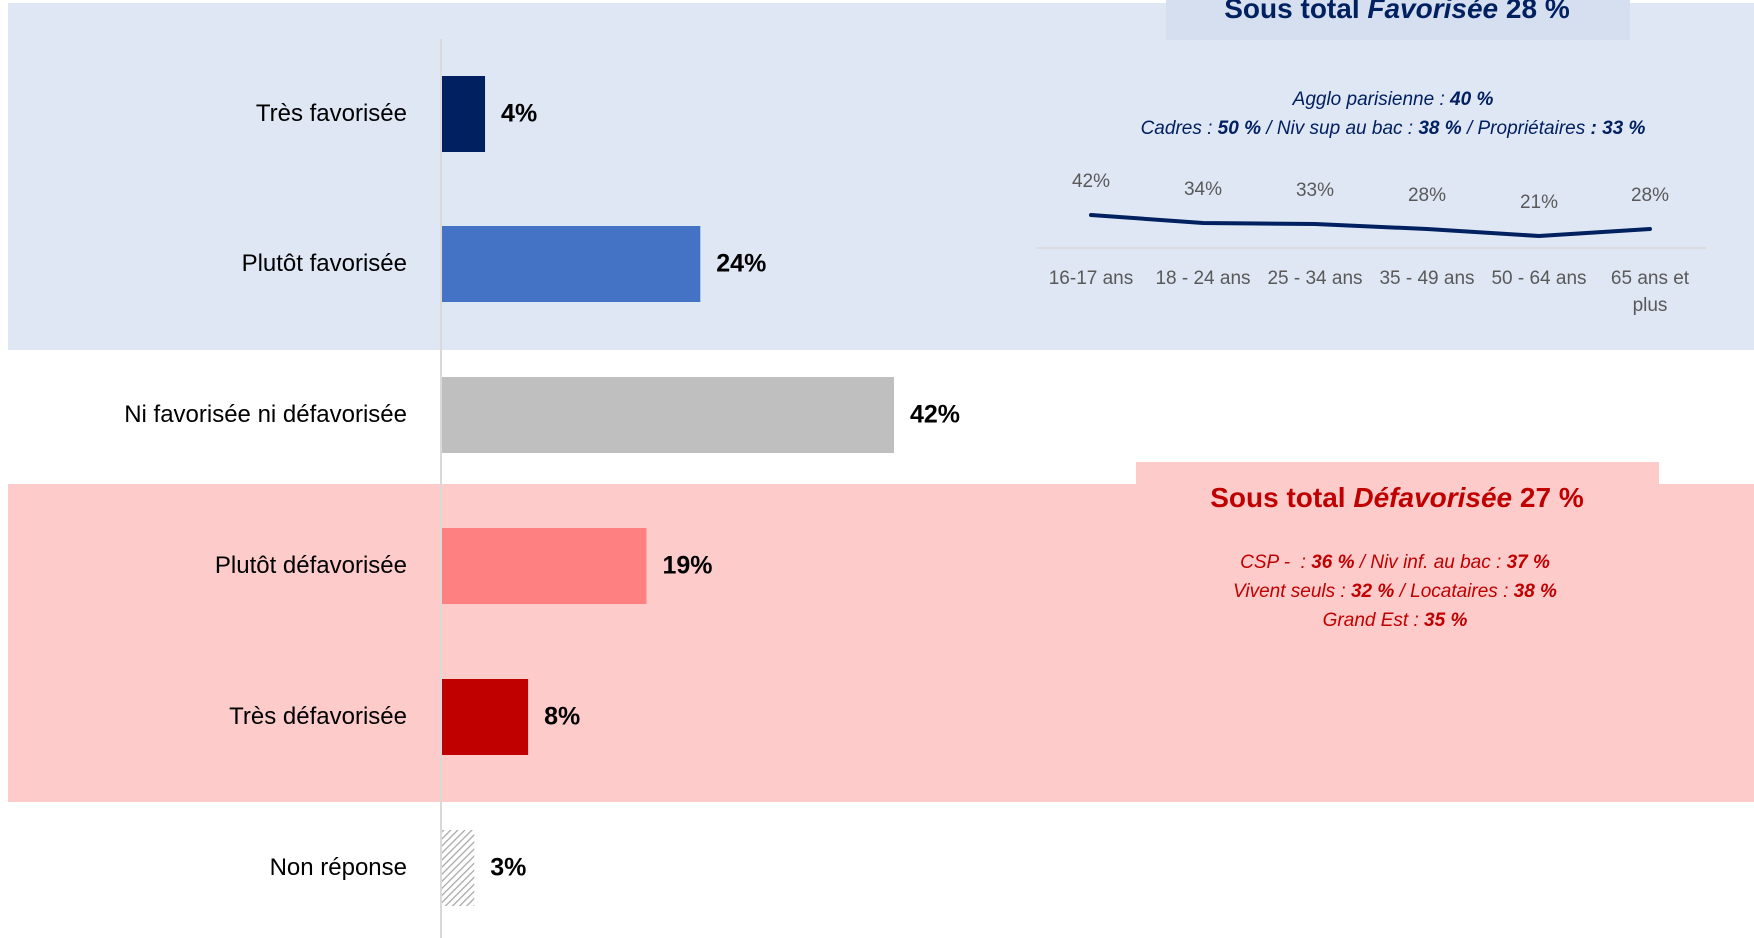 Image resolution: width=1754 pixels, height=938 pixels. I want to click on x-tick-label: 18 - 24 ans, so click(1203, 278).